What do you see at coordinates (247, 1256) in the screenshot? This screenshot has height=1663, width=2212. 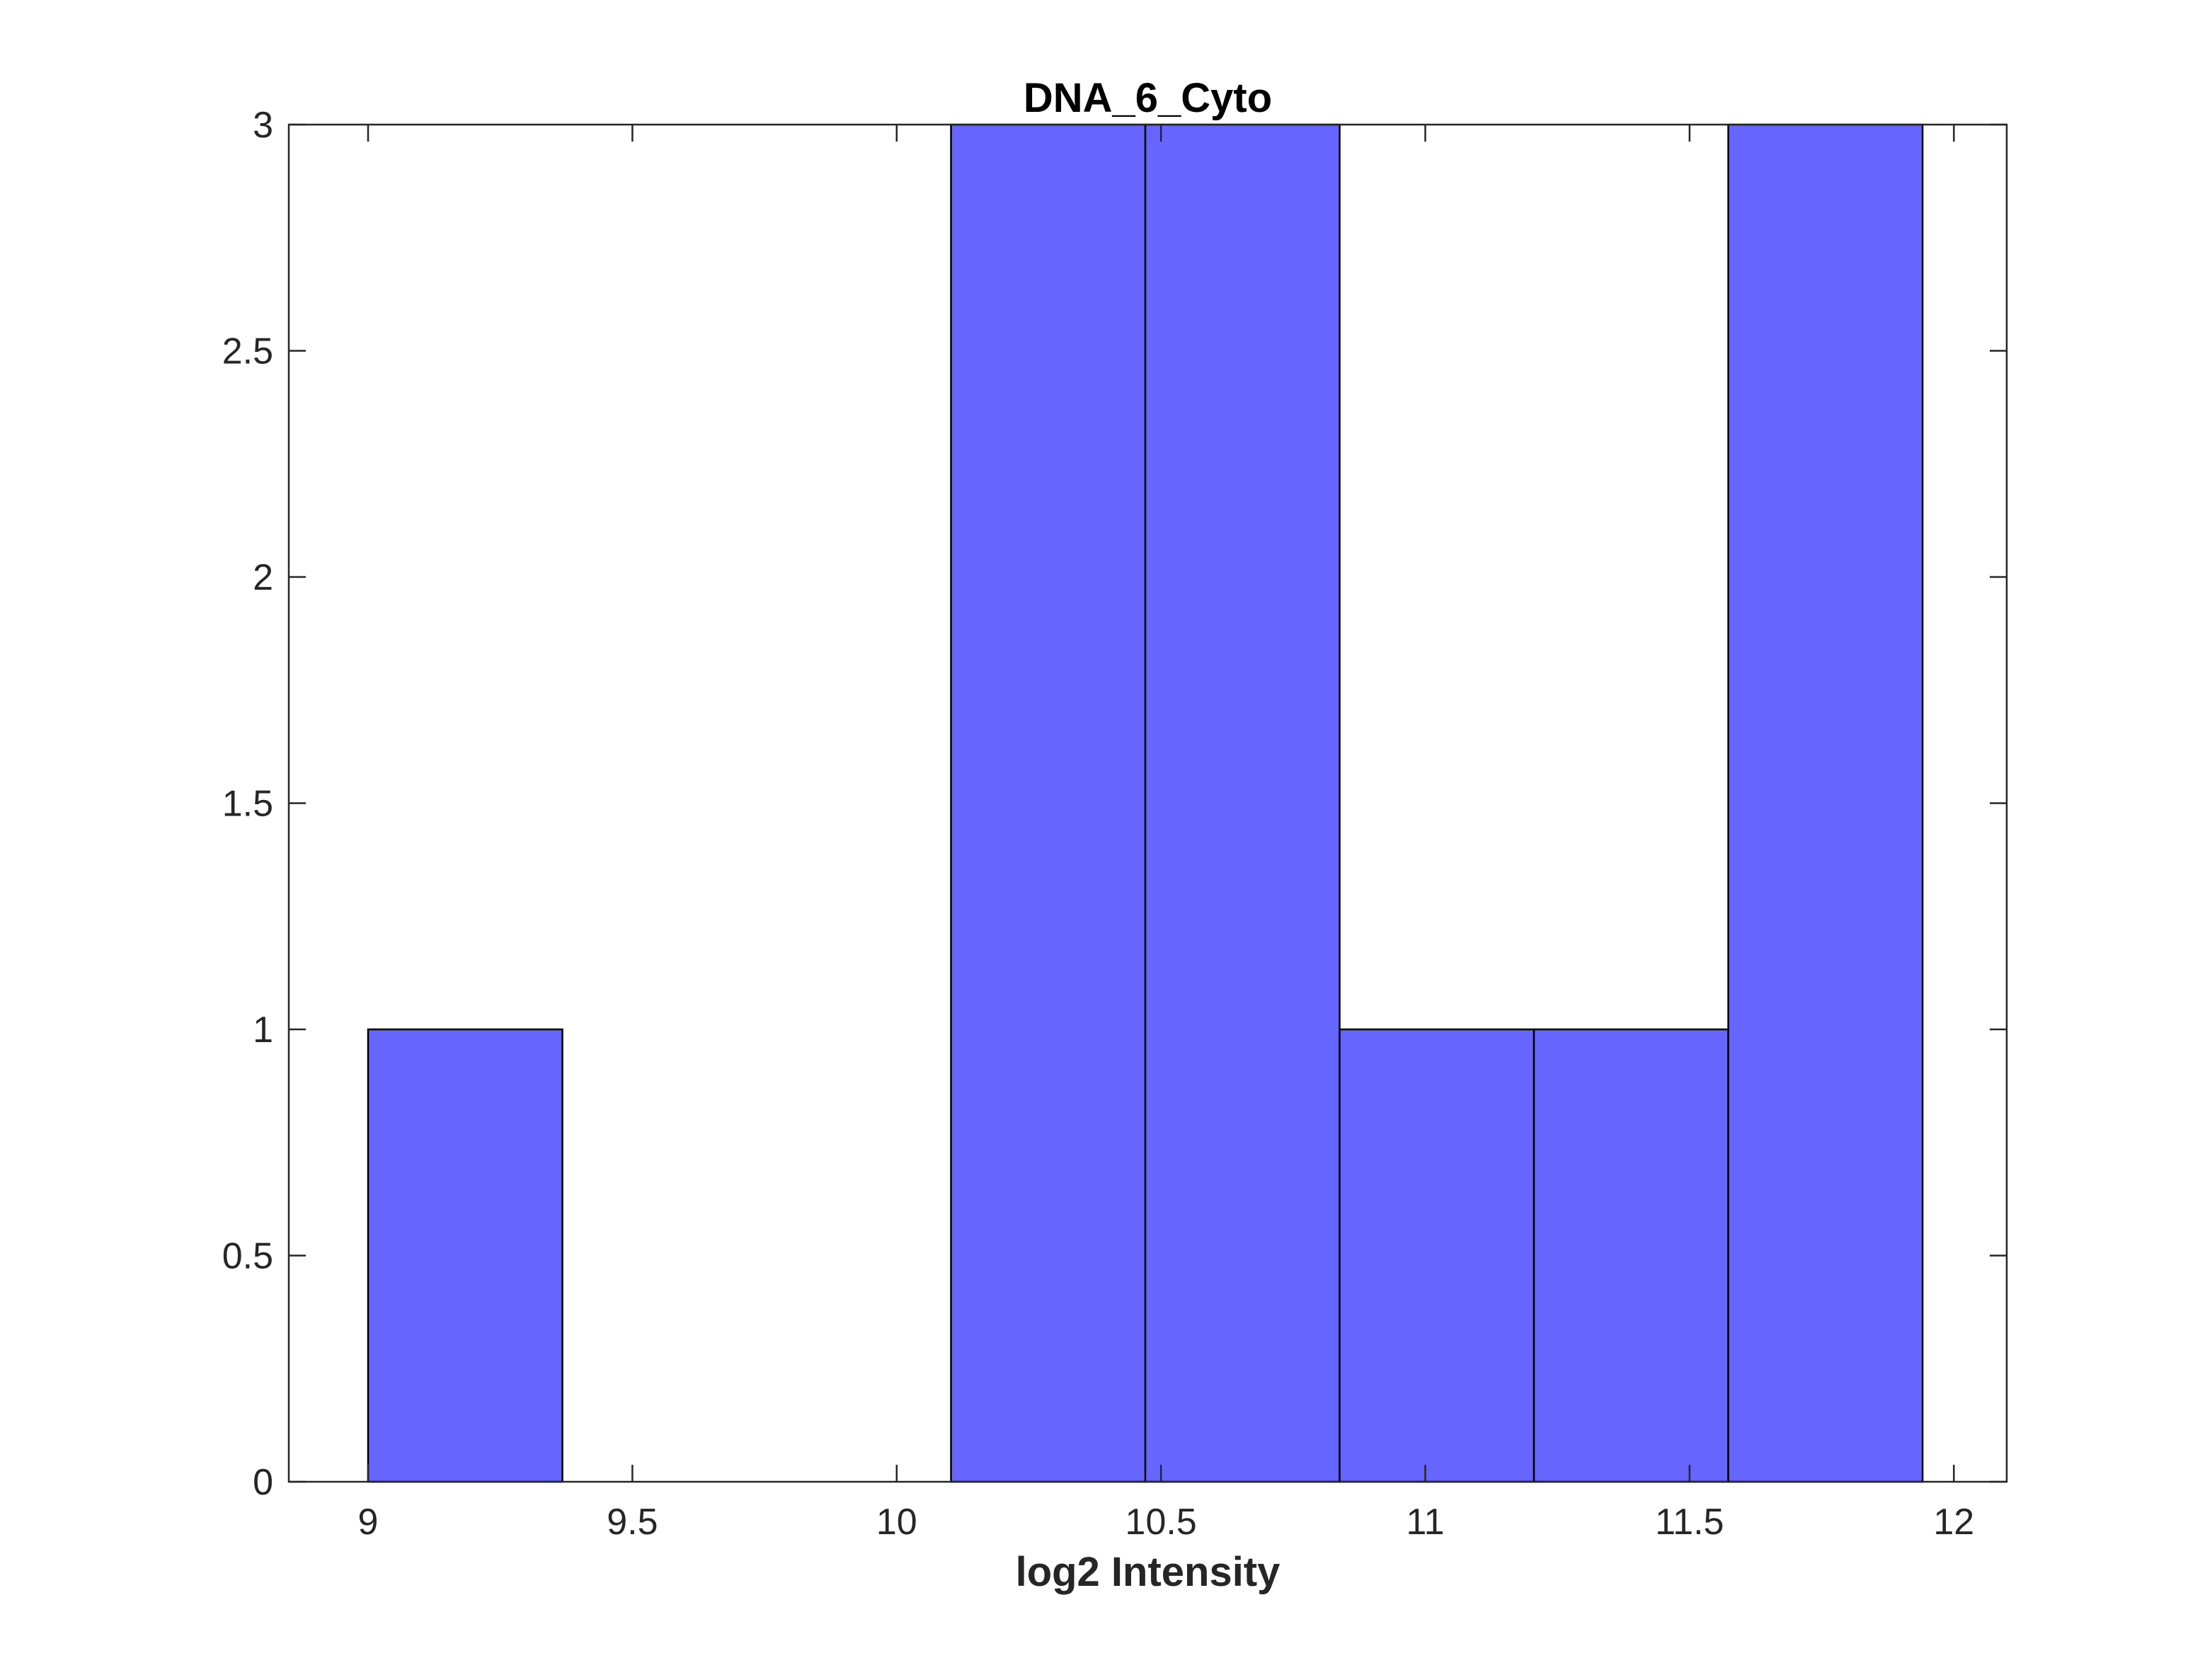 I see `y-tick-label: 0.5` at bounding box center [247, 1256].